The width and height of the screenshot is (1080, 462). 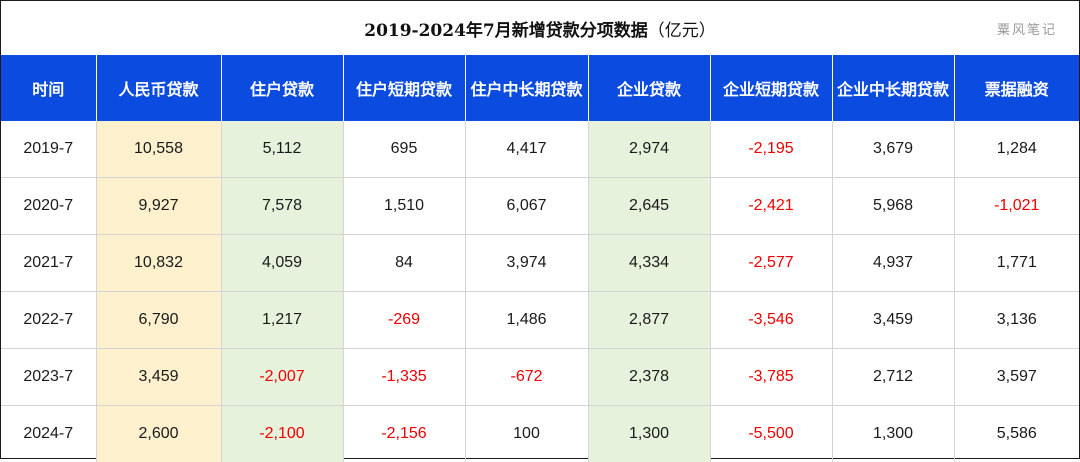 What do you see at coordinates (48, 263) in the screenshot?
I see `row-label-cell: 2021-7` at bounding box center [48, 263].